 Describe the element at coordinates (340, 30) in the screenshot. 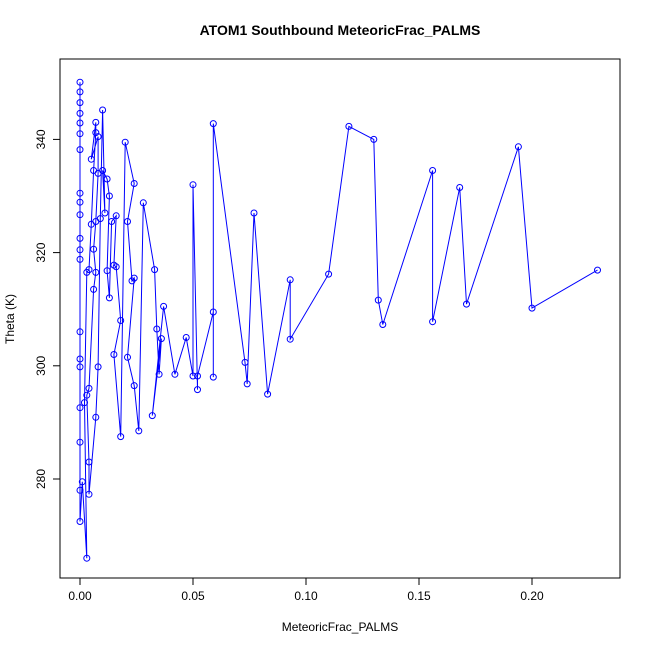

I see `chart-title: ATOM1 Southbound MeteoricFrac_PALMS` at that location.